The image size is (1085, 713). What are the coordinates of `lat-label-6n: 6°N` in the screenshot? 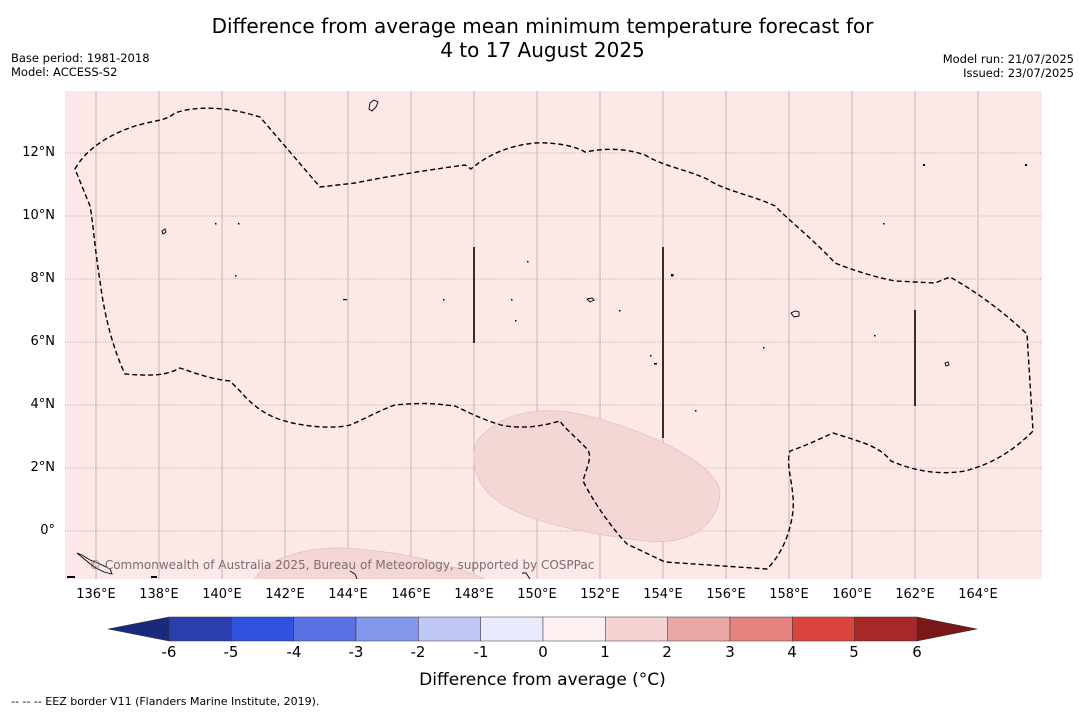 It's located at (43, 341).